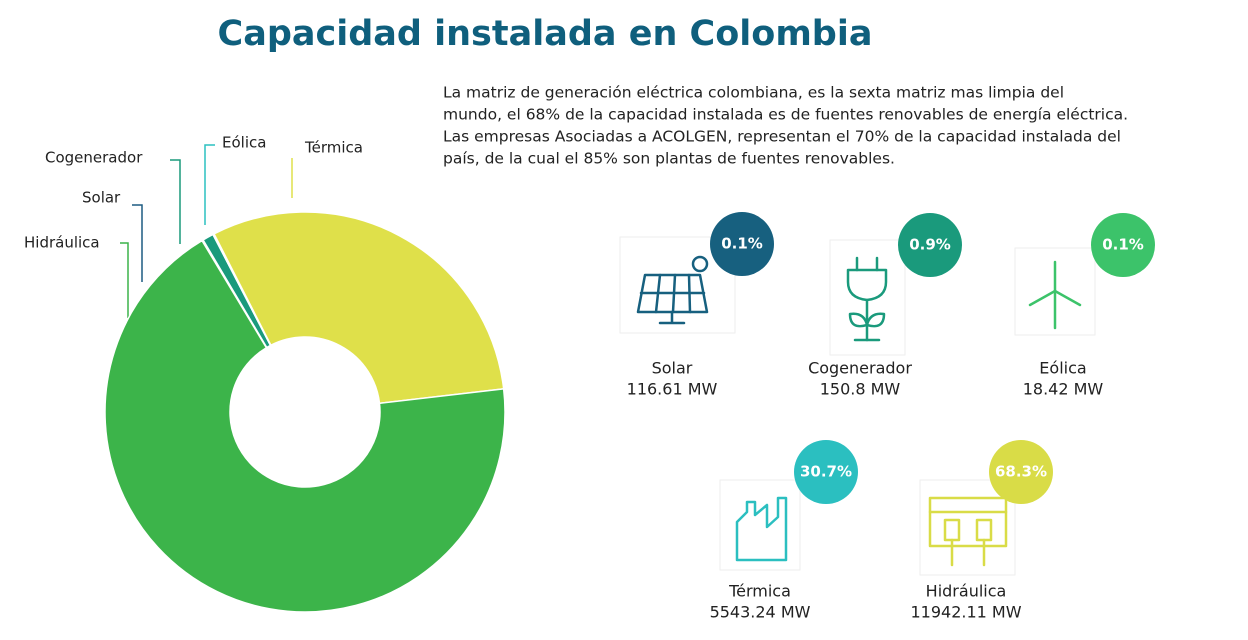  I want to click on card-capacity: 18.42 MW, so click(1063, 389).